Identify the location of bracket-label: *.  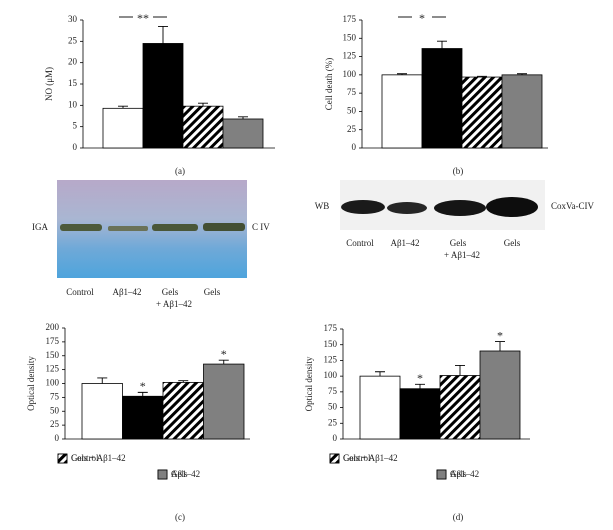
(422, 18).